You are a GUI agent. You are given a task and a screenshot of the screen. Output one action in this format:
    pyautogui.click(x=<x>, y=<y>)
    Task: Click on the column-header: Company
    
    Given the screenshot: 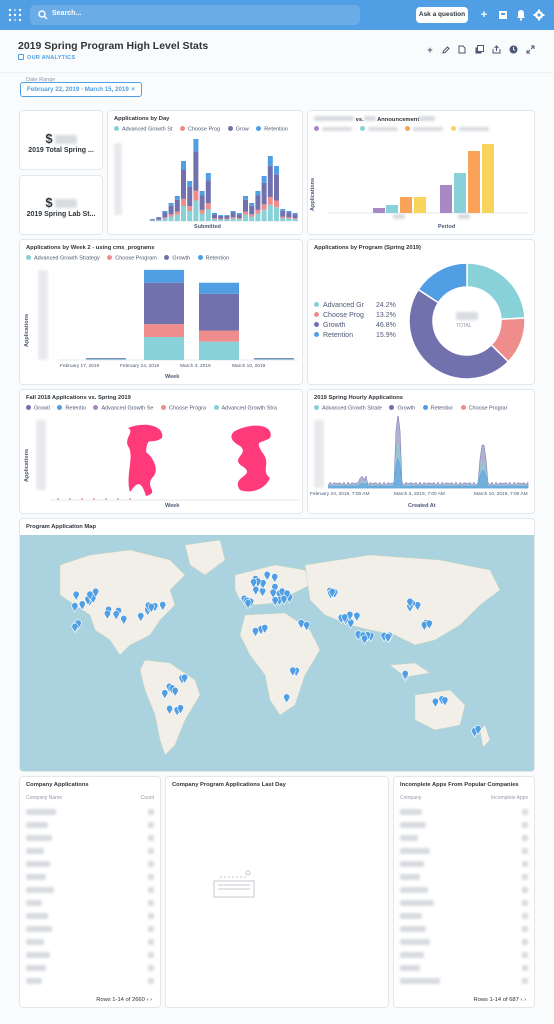 What is the action you would take?
    pyautogui.click(x=411, y=798)
    